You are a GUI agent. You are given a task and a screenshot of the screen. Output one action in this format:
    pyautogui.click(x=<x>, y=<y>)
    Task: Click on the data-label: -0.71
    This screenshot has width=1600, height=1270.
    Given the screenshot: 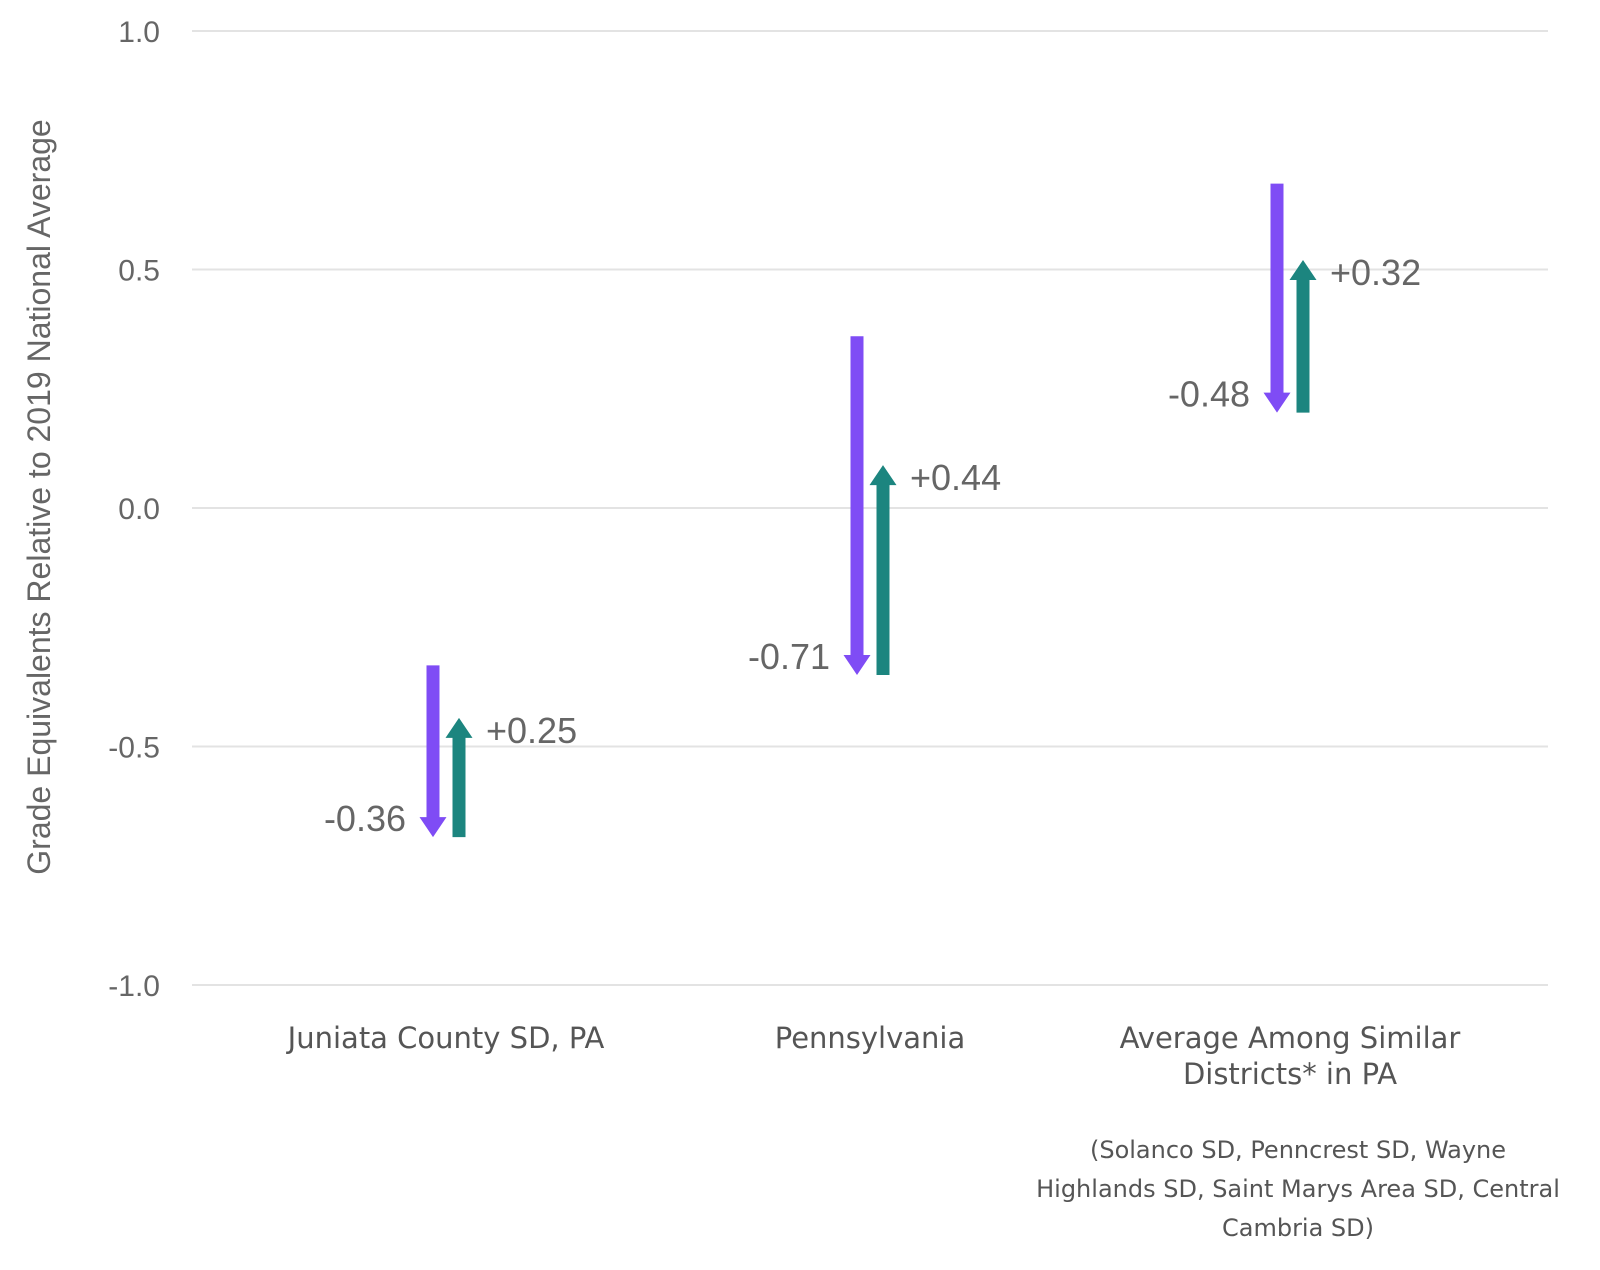 What is the action you would take?
    pyautogui.click(x=789, y=656)
    